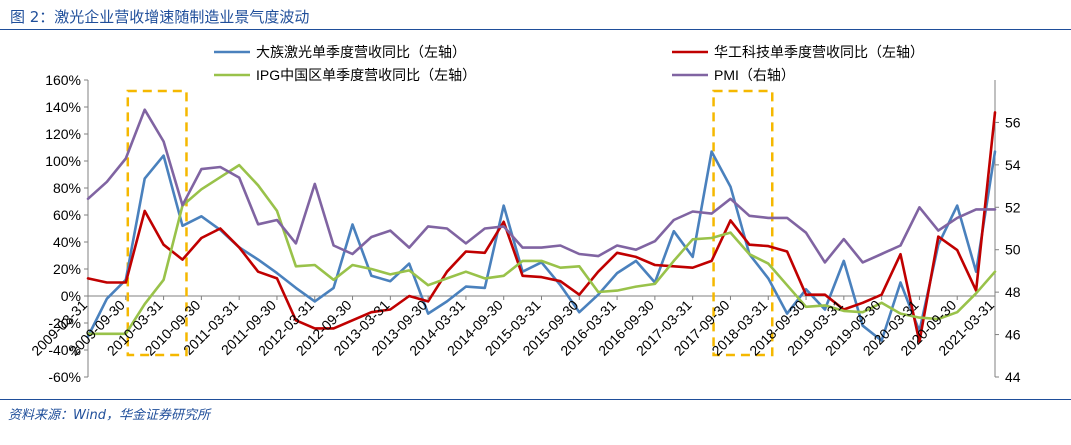 The image size is (1071, 445). Describe the element at coordinates (63, 107) in the screenshot. I see `y-left-tick-label: 140%` at that location.